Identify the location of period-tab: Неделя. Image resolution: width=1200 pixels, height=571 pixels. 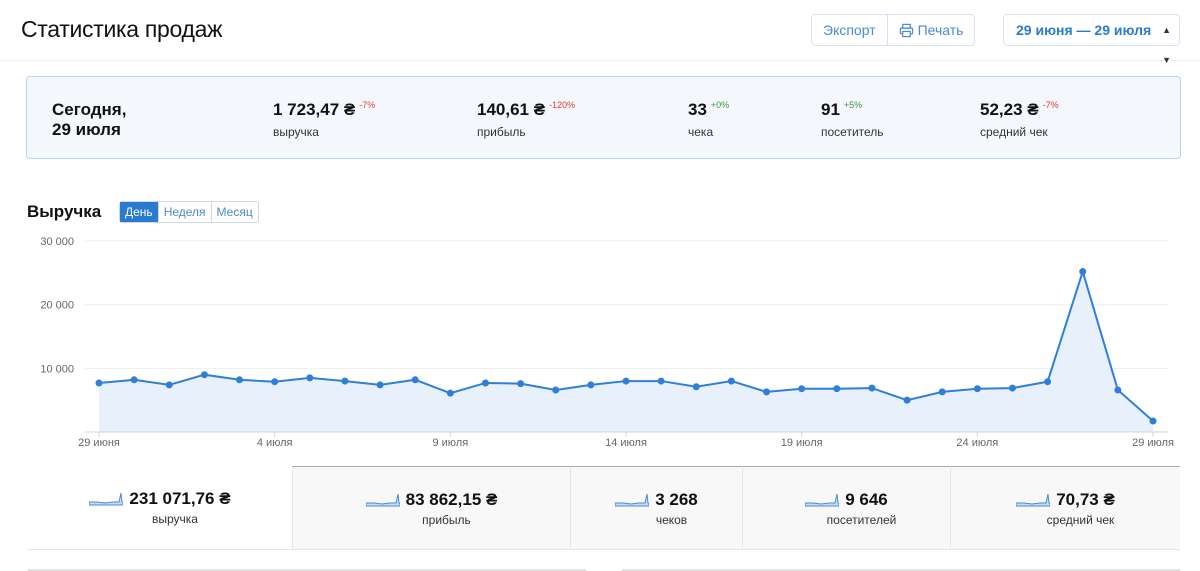
(184, 212).